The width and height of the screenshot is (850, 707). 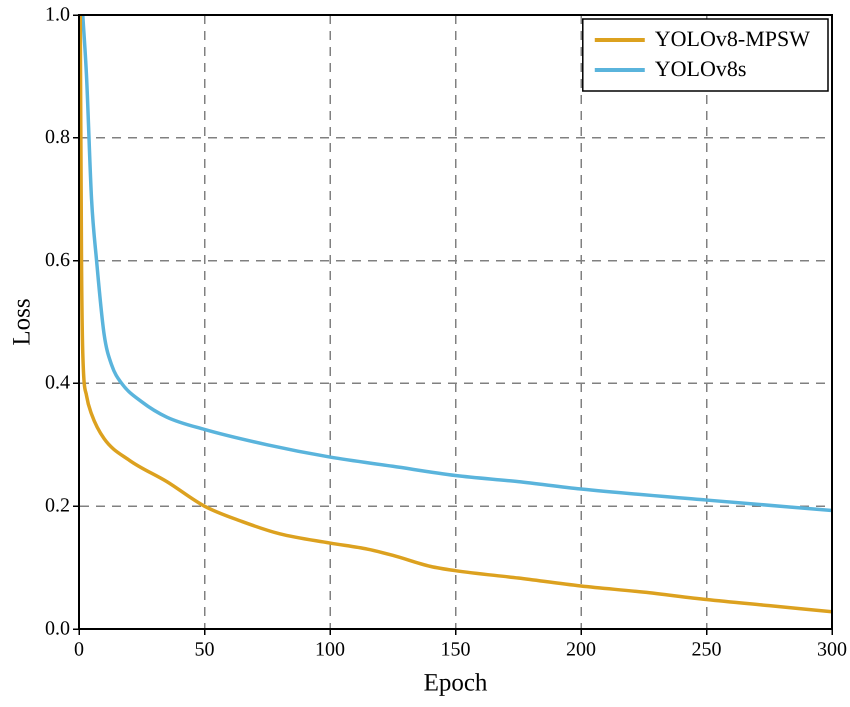 What do you see at coordinates (456, 683) in the screenshot?
I see `x-axis-title: Epoch` at bounding box center [456, 683].